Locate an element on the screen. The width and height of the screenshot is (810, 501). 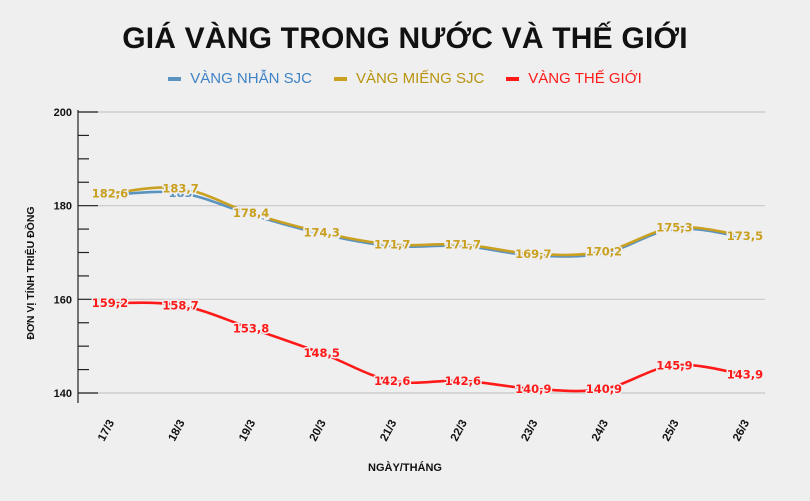
data-label: 183,7 is located at coordinates (180, 188).